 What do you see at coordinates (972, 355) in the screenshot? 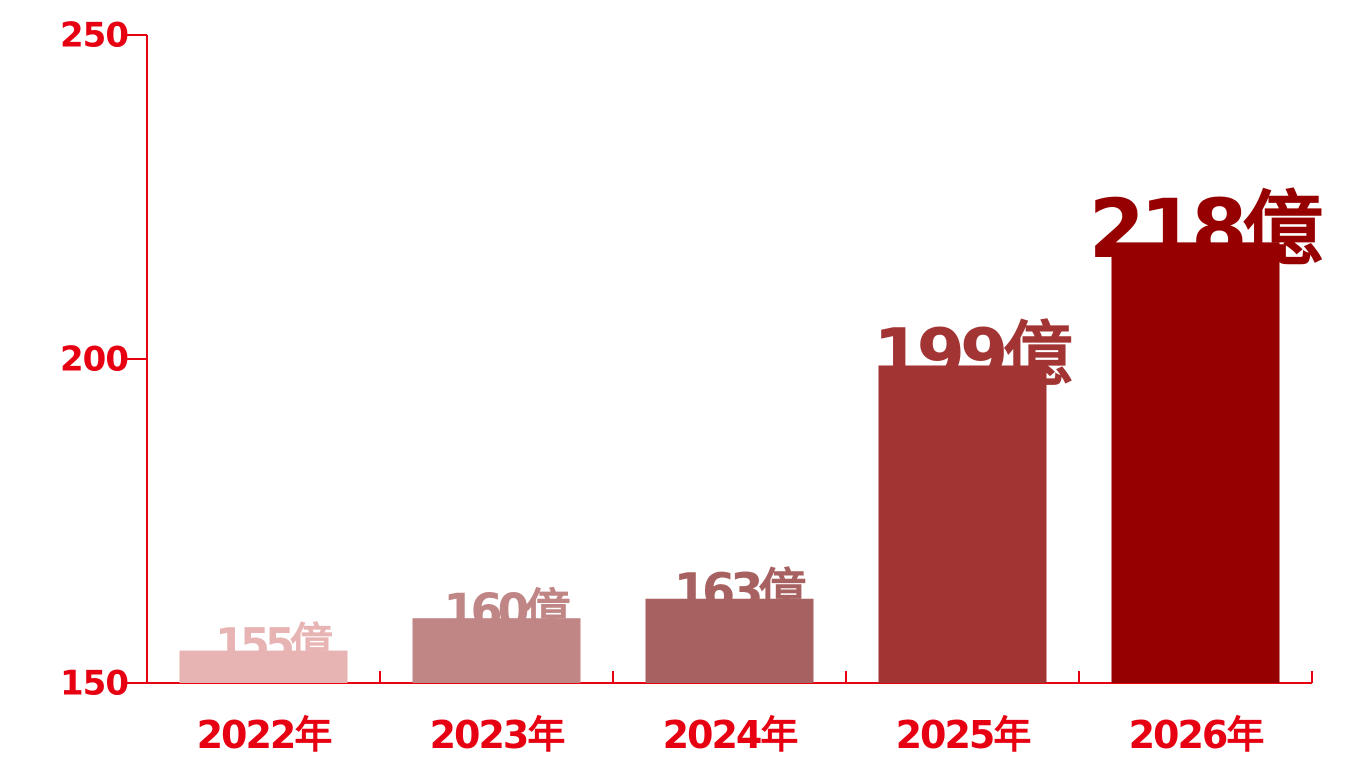
I see `value-label: 199億` at bounding box center [972, 355].